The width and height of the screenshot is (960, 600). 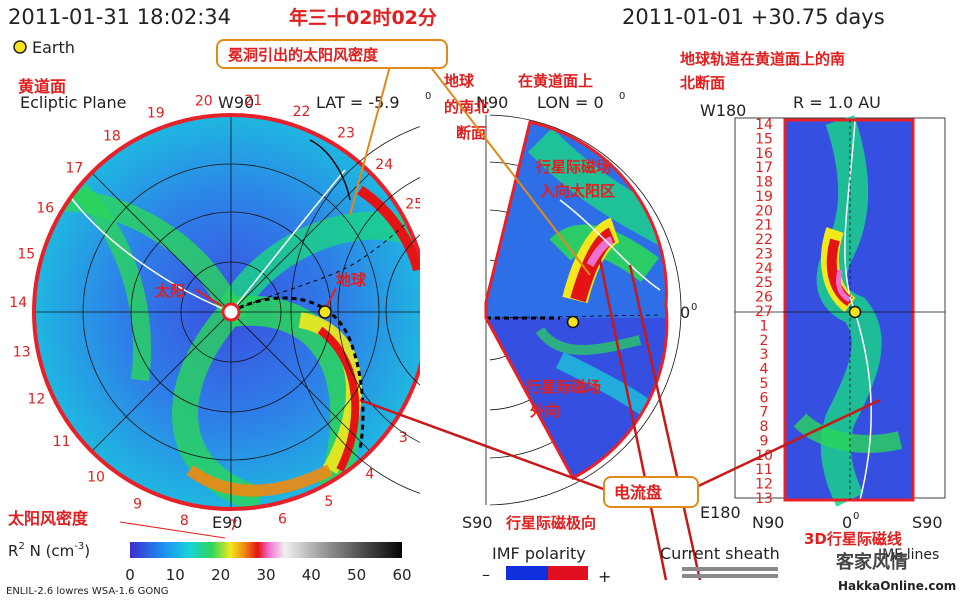 What do you see at coordinates (764, 197) in the screenshot?
I see `orbit-sector-label: 19` at bounding box center [764, 197].